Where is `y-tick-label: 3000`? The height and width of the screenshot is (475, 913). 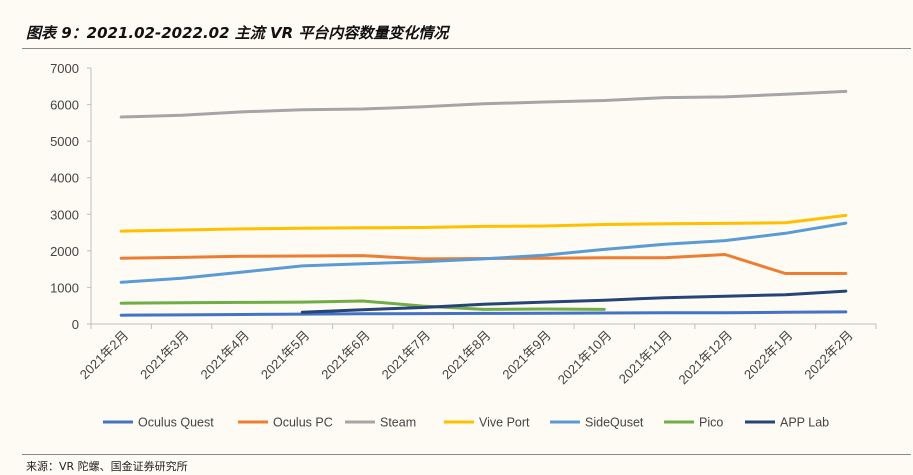
y-tick-label: 3000 is located at coordinates (64, 214).